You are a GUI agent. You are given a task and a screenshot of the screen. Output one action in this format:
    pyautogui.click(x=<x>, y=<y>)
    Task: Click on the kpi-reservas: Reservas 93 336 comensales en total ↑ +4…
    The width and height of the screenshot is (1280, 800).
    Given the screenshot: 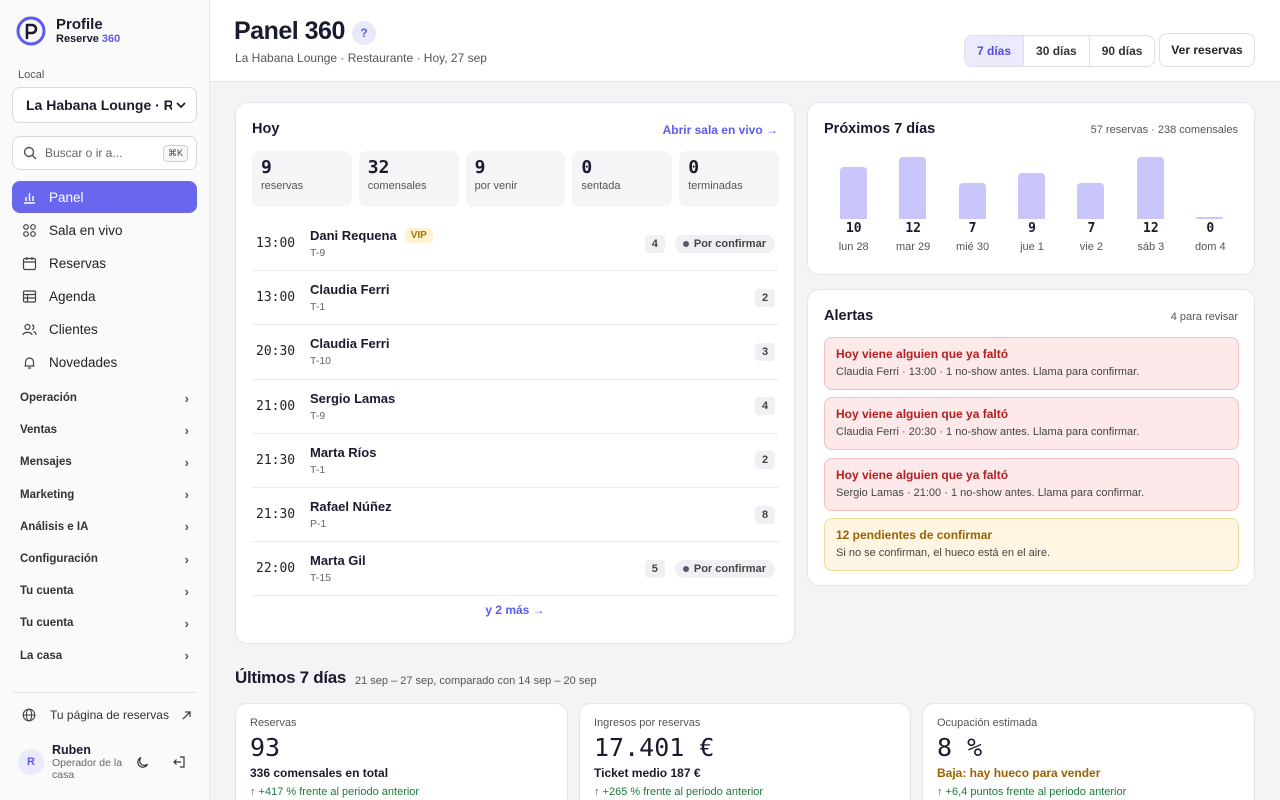 What is the action you would take?
    pyautogui.click(x=401, y=751)
    